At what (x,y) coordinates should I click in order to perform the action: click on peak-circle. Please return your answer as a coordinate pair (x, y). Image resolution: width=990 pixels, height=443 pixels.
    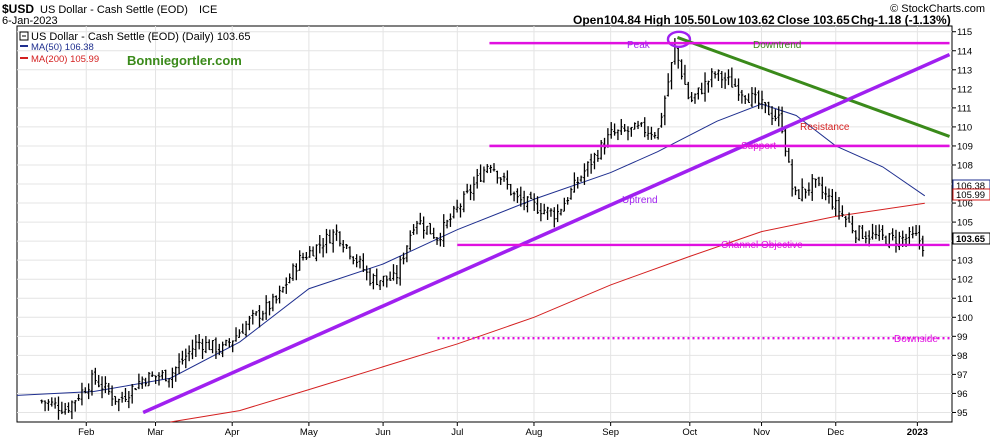
    Looking at the image, I should click on (679, 39).